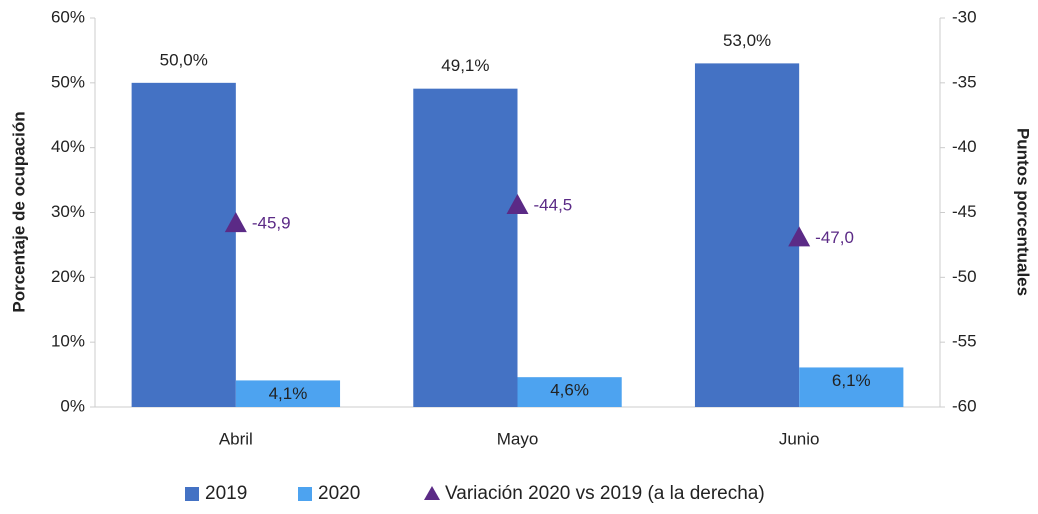  Describe the element at coordinates (339, 493) in the screenshot. I see `legend-label: 2020` at that location.